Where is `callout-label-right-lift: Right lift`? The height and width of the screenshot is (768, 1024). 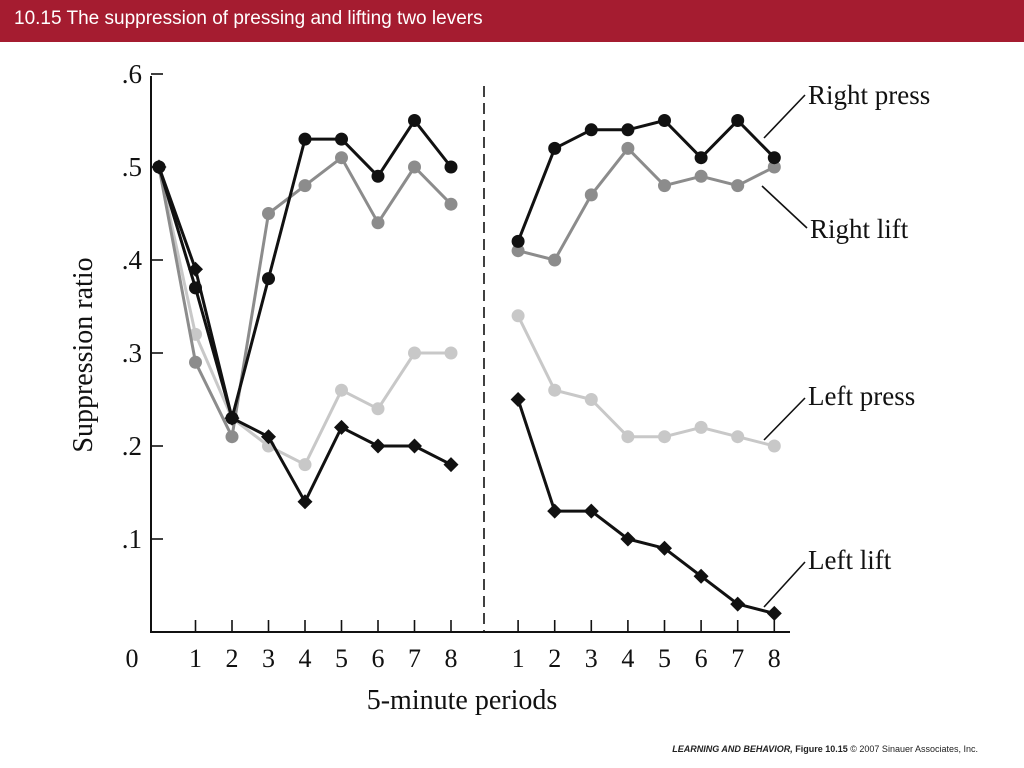 callout-label-right-lift: Right lift is located at coordinates (859, 229).